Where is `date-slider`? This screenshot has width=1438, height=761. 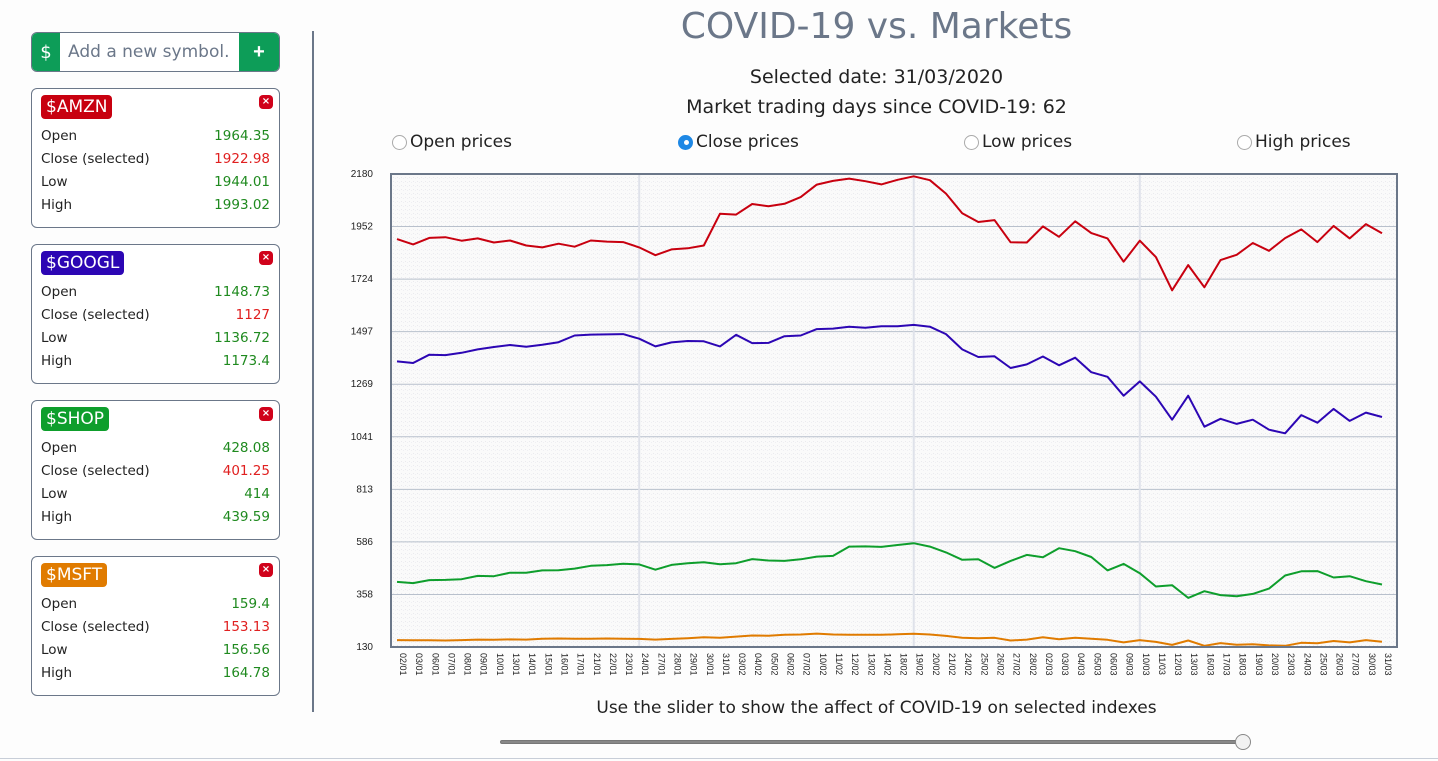
date-slider is located at coordinates (875, 742).